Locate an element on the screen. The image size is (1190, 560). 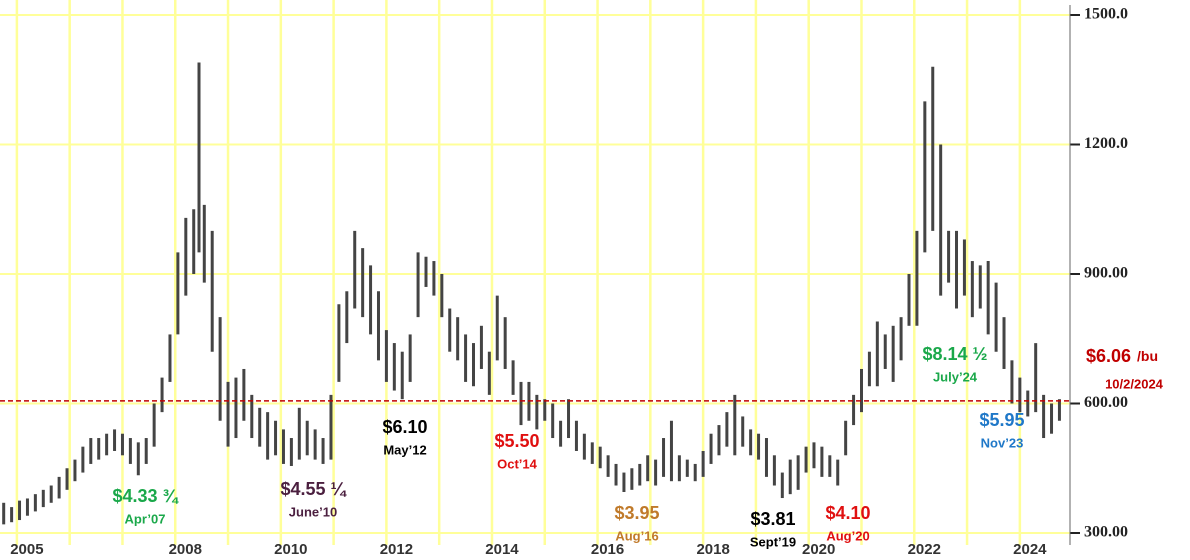
annotation-price: $5.50 is located at coordinates (516, 441).